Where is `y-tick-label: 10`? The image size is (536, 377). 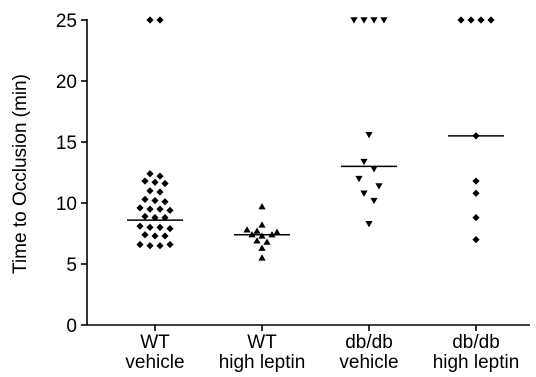
y-tick-label: 10 is located at coordinates (66, 204).